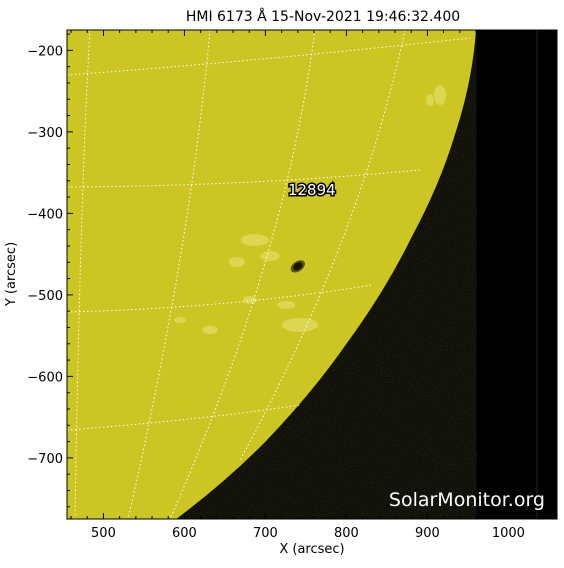  I want to click on y-tick-label: −400, so click(45, 214).